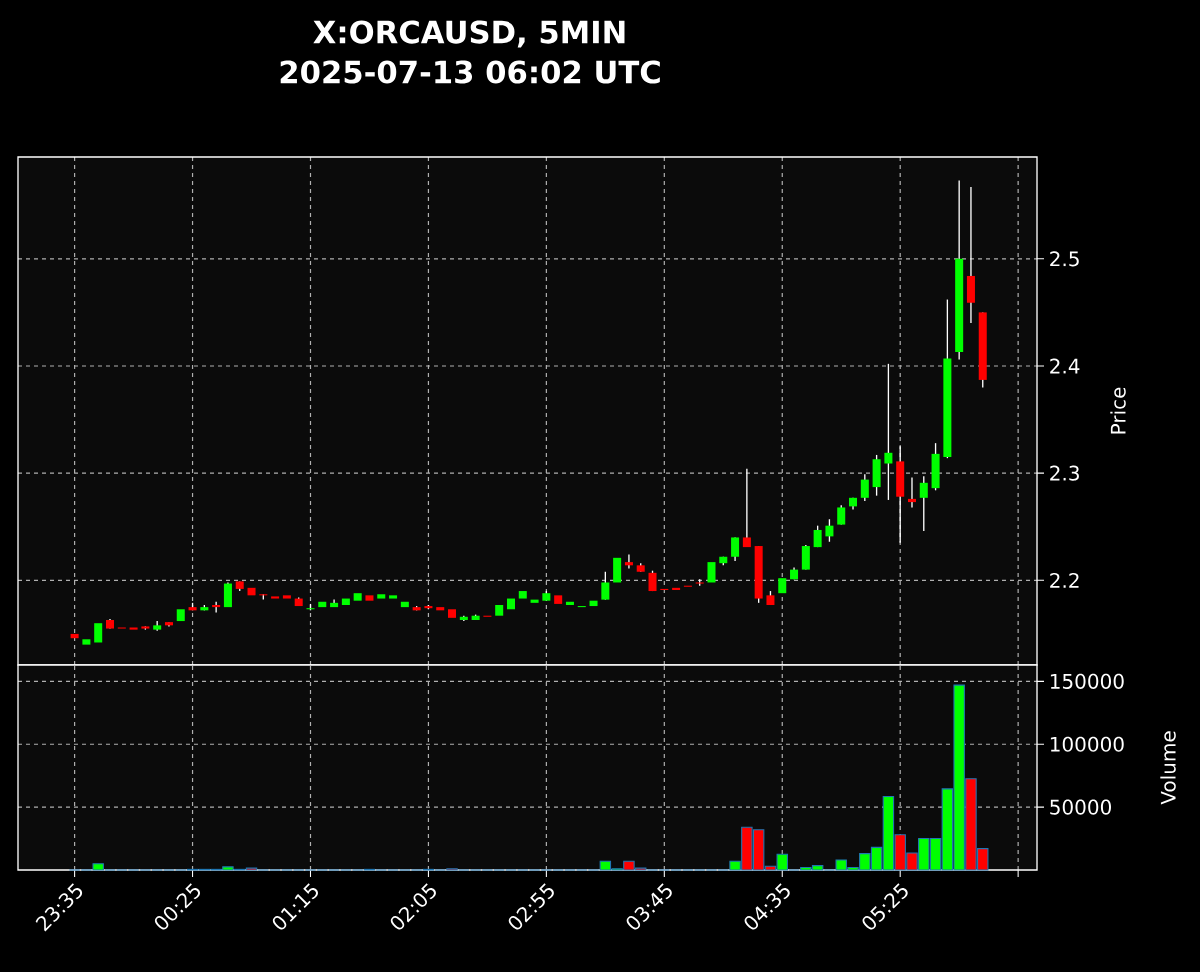 This screenshot has width=1200, height=972. Describe the element at coordinates (1087, 681) in the screenshot. I see `y-tick-label: 150000` at that location.